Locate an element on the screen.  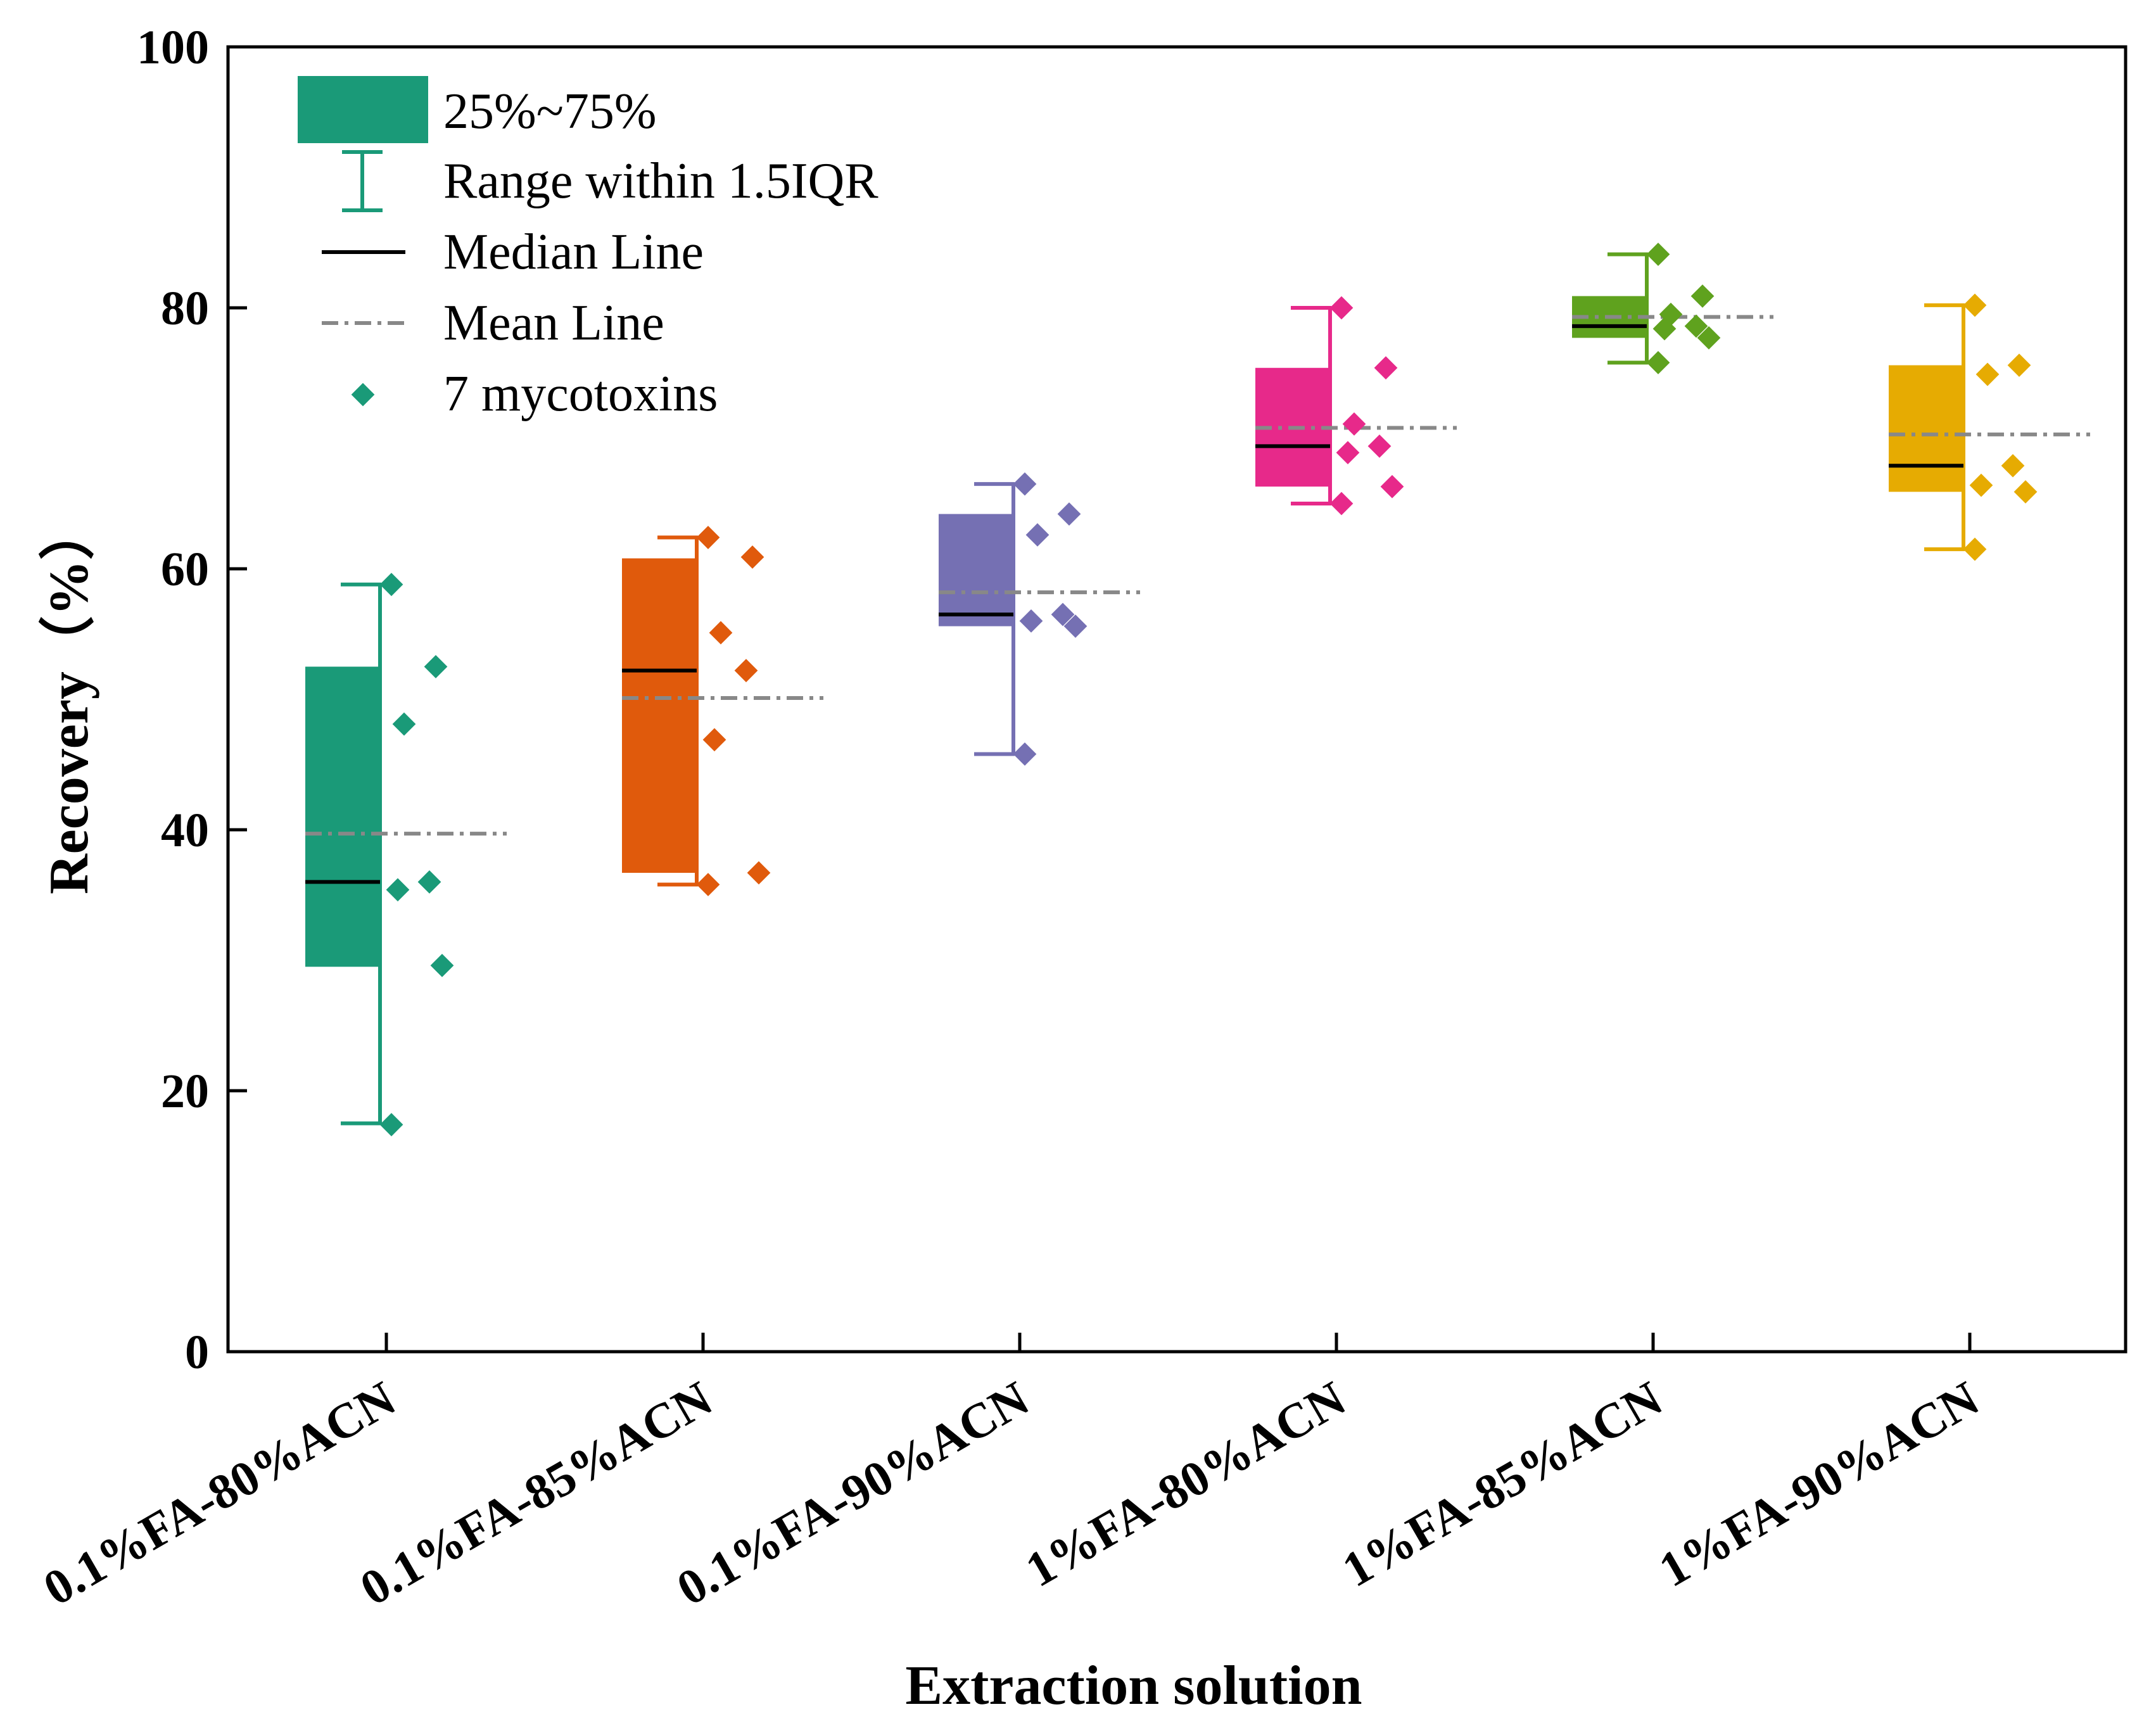
y-tick-label: 100 is located at coordinates (173, 47).